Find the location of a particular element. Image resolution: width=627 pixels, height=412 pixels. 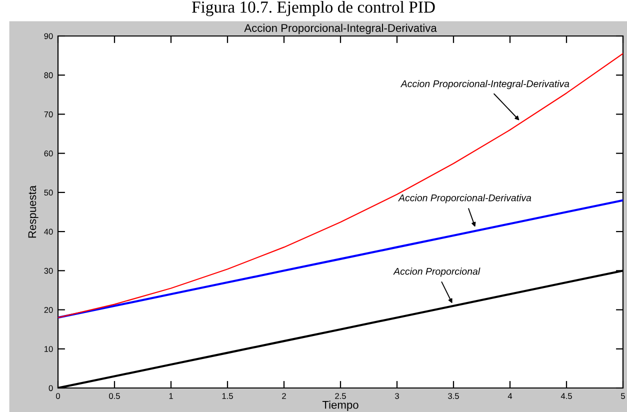

x-tick-label: 1.5 is located at coordinates (227, 396).